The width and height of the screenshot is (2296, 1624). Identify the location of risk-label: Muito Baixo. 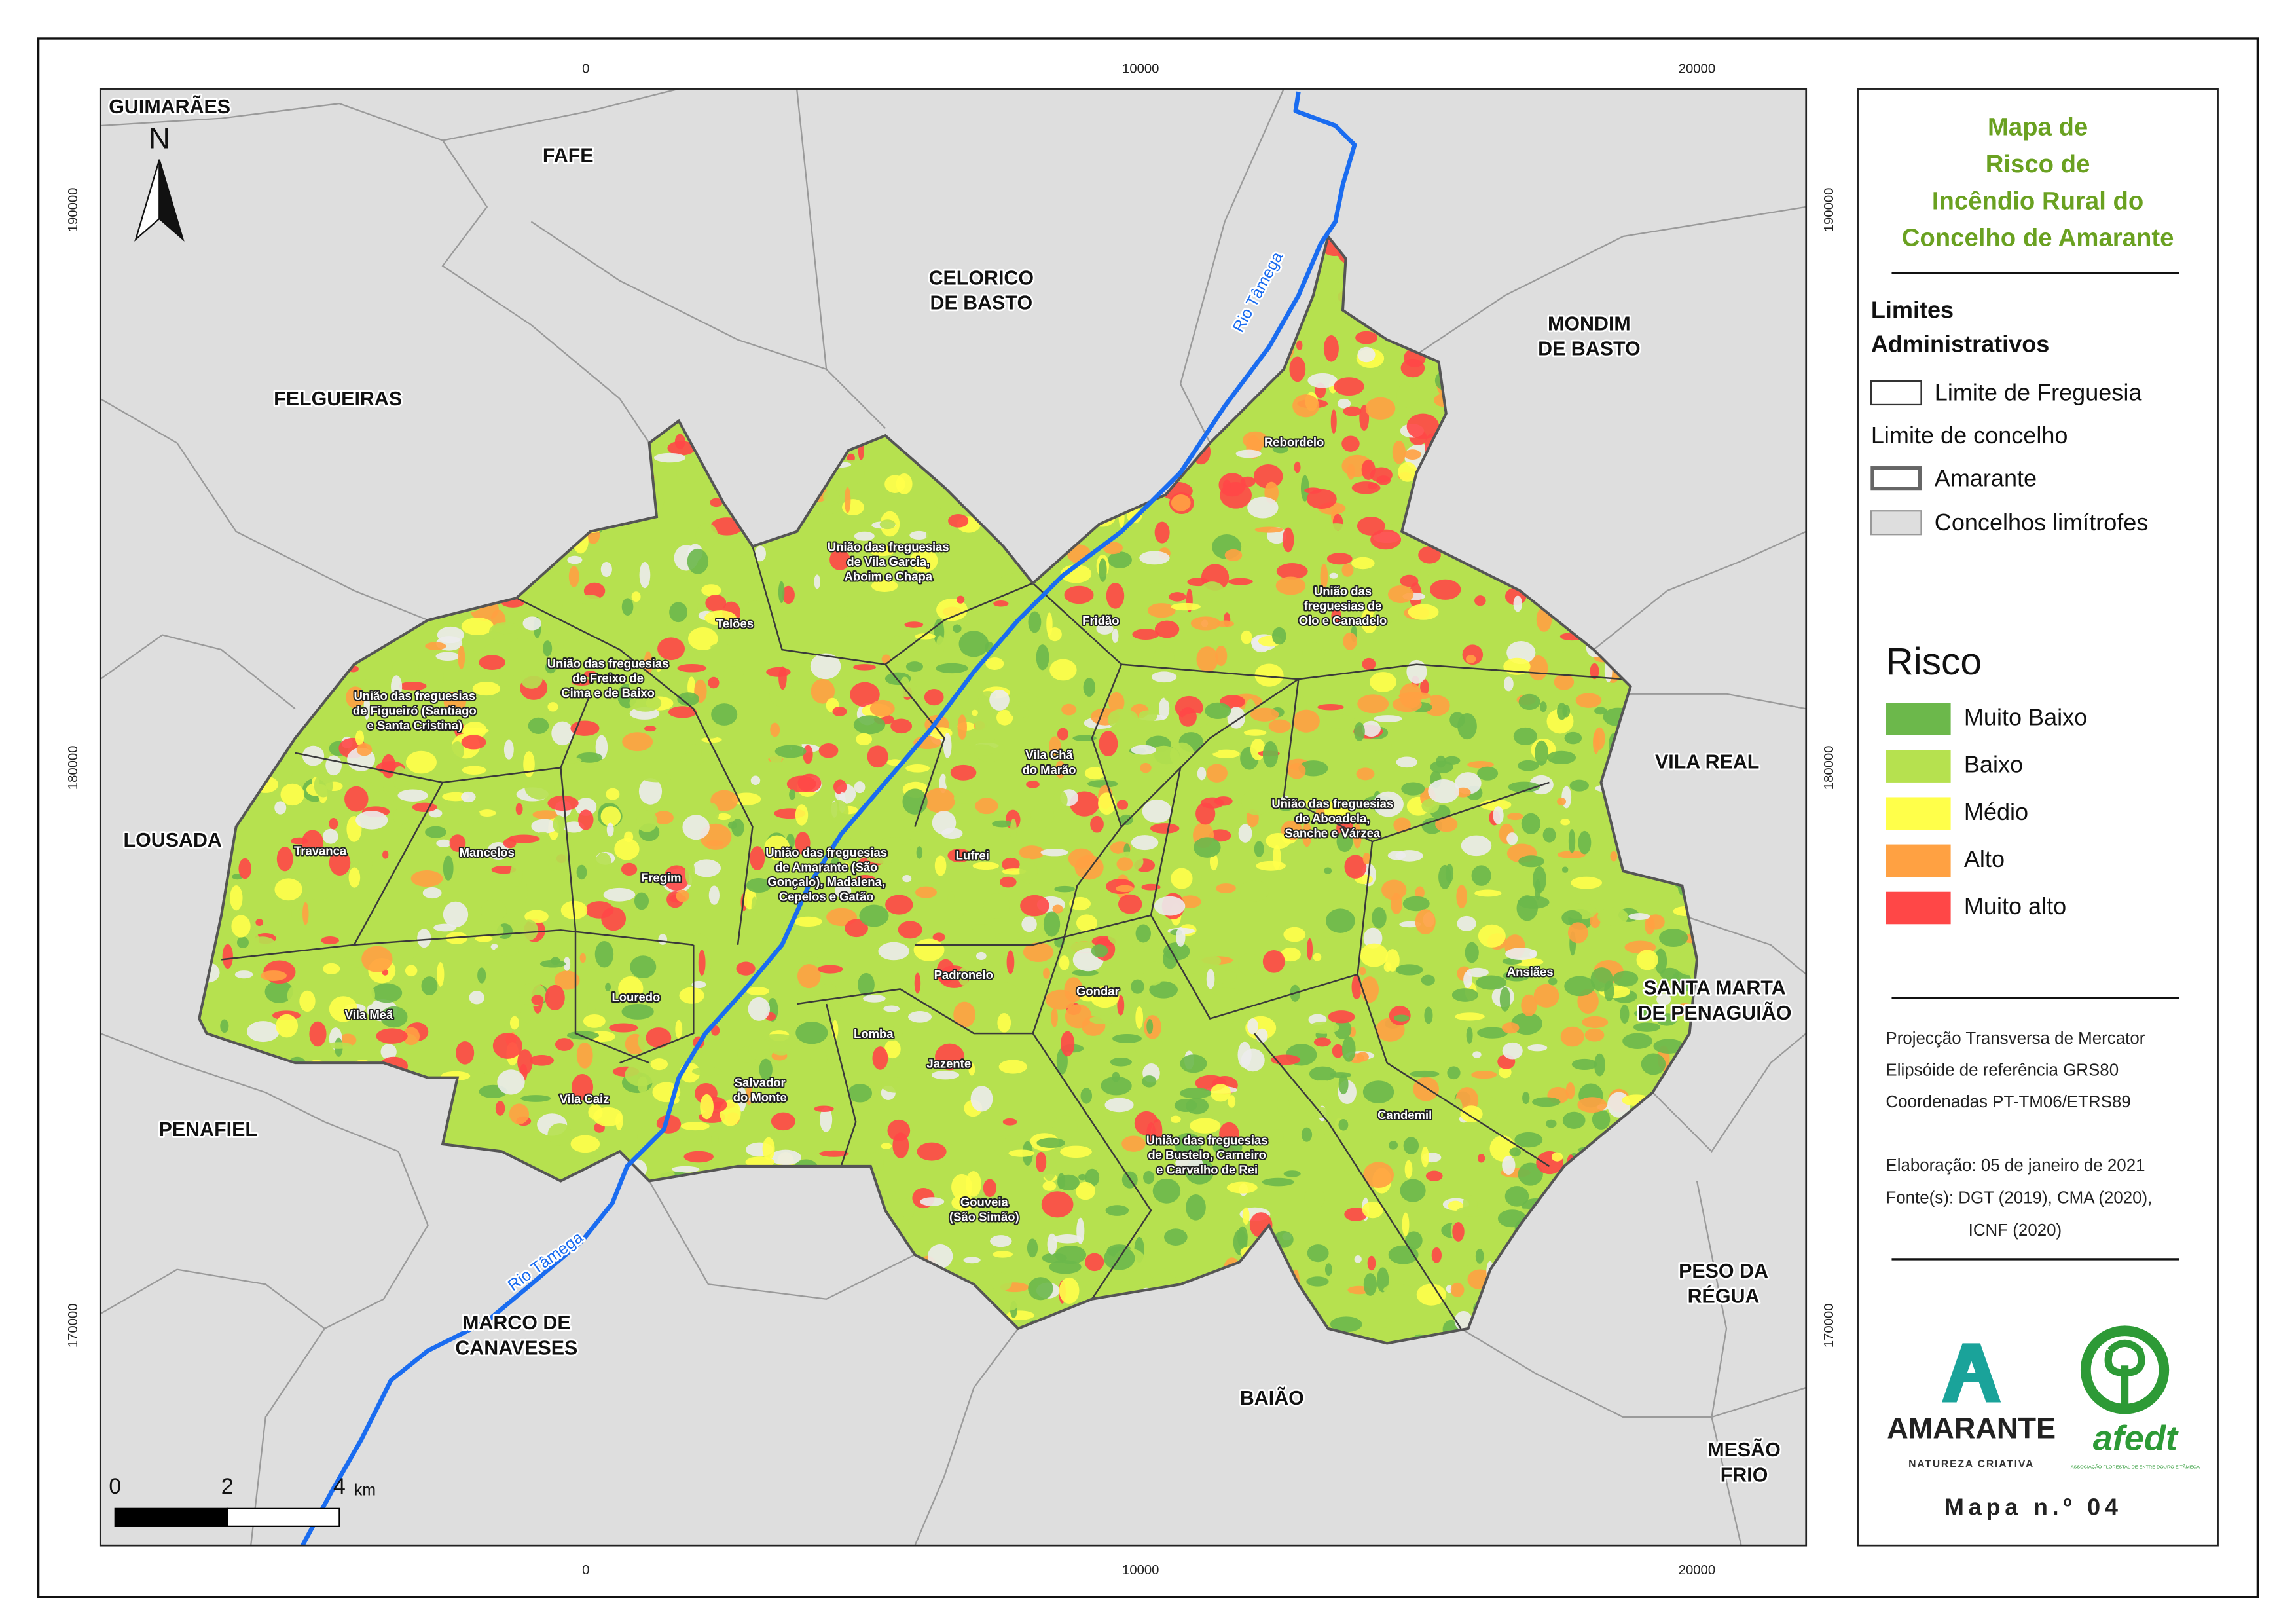
(2025, 717).